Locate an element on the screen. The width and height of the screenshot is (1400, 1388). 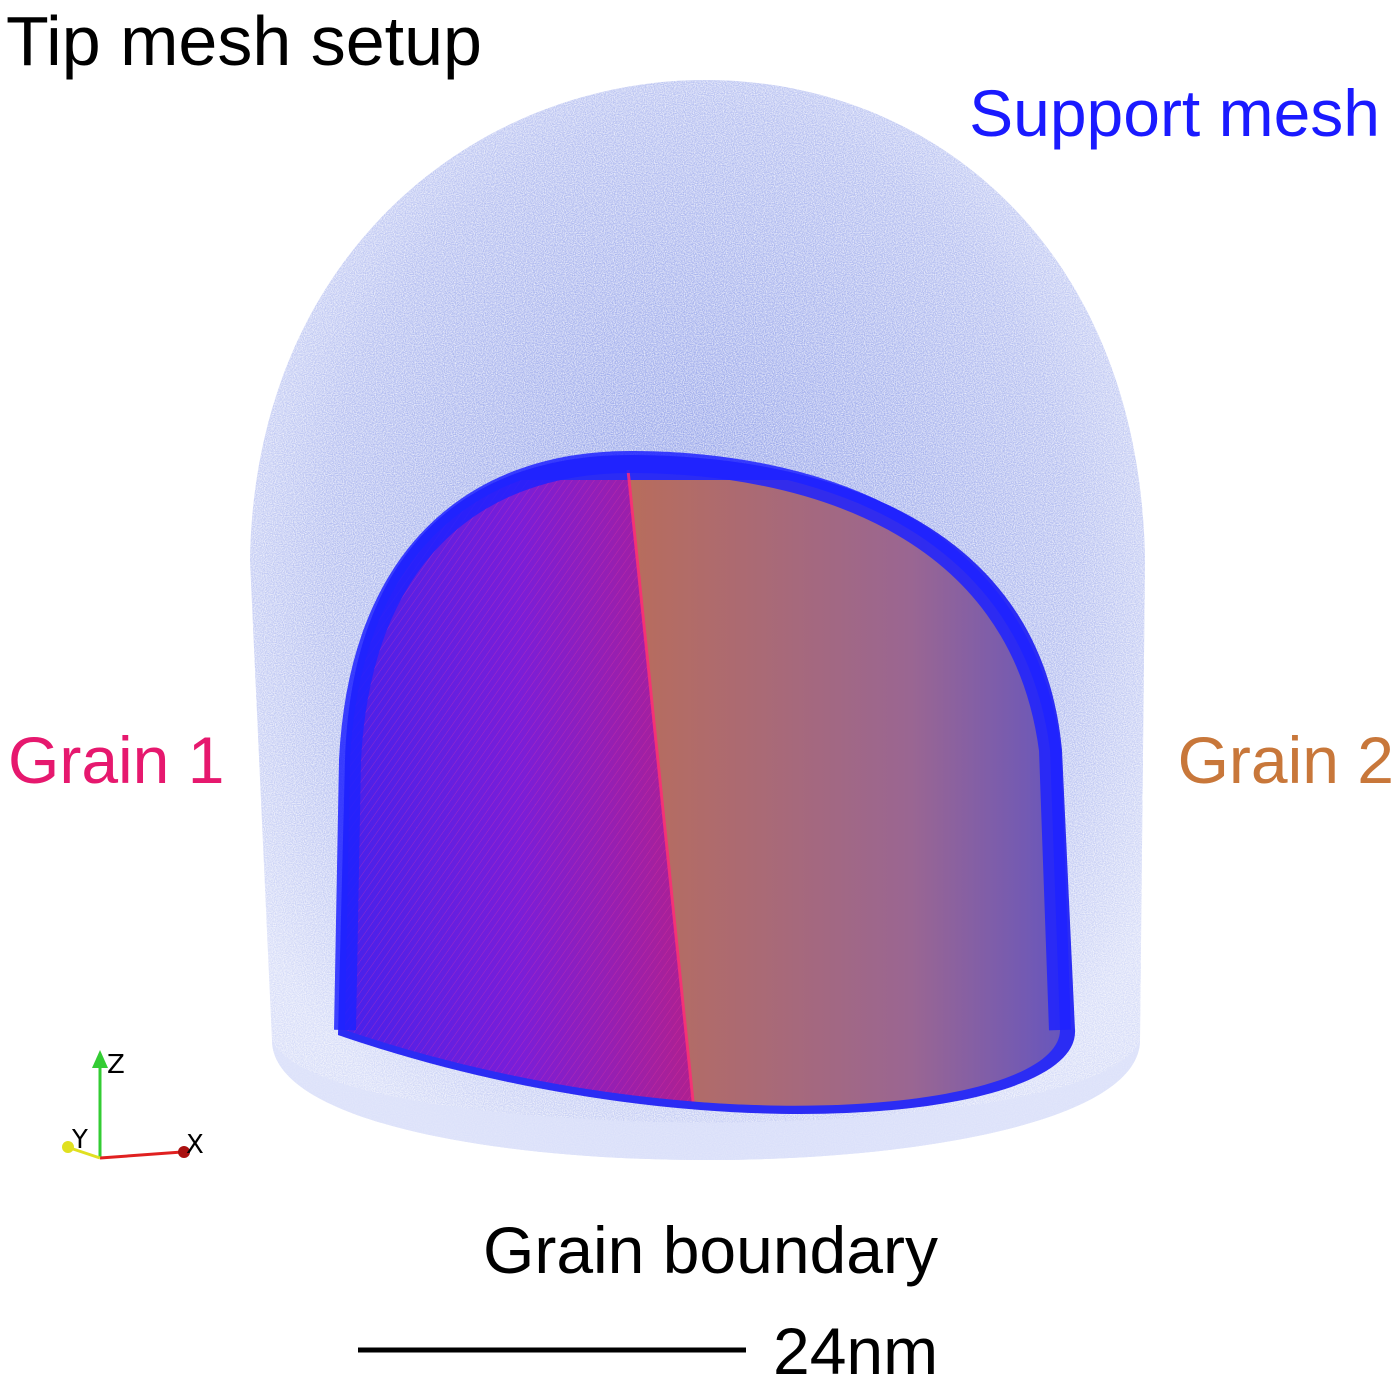
scale-bar-label: 24nm is located at coordinates (856, 1351).